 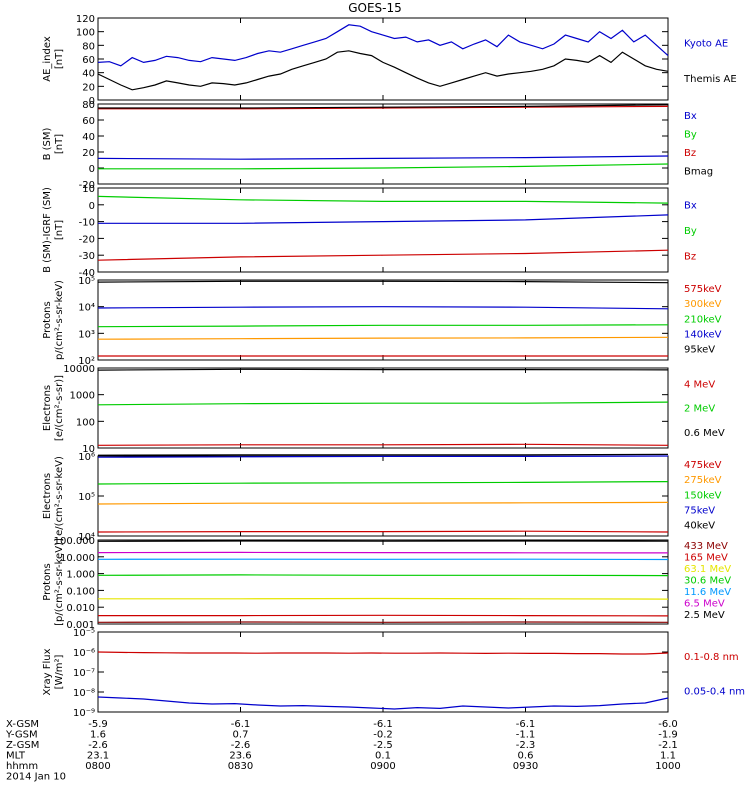 I want to click on ytick-label-ae: 100, so click(x=85, y=33).